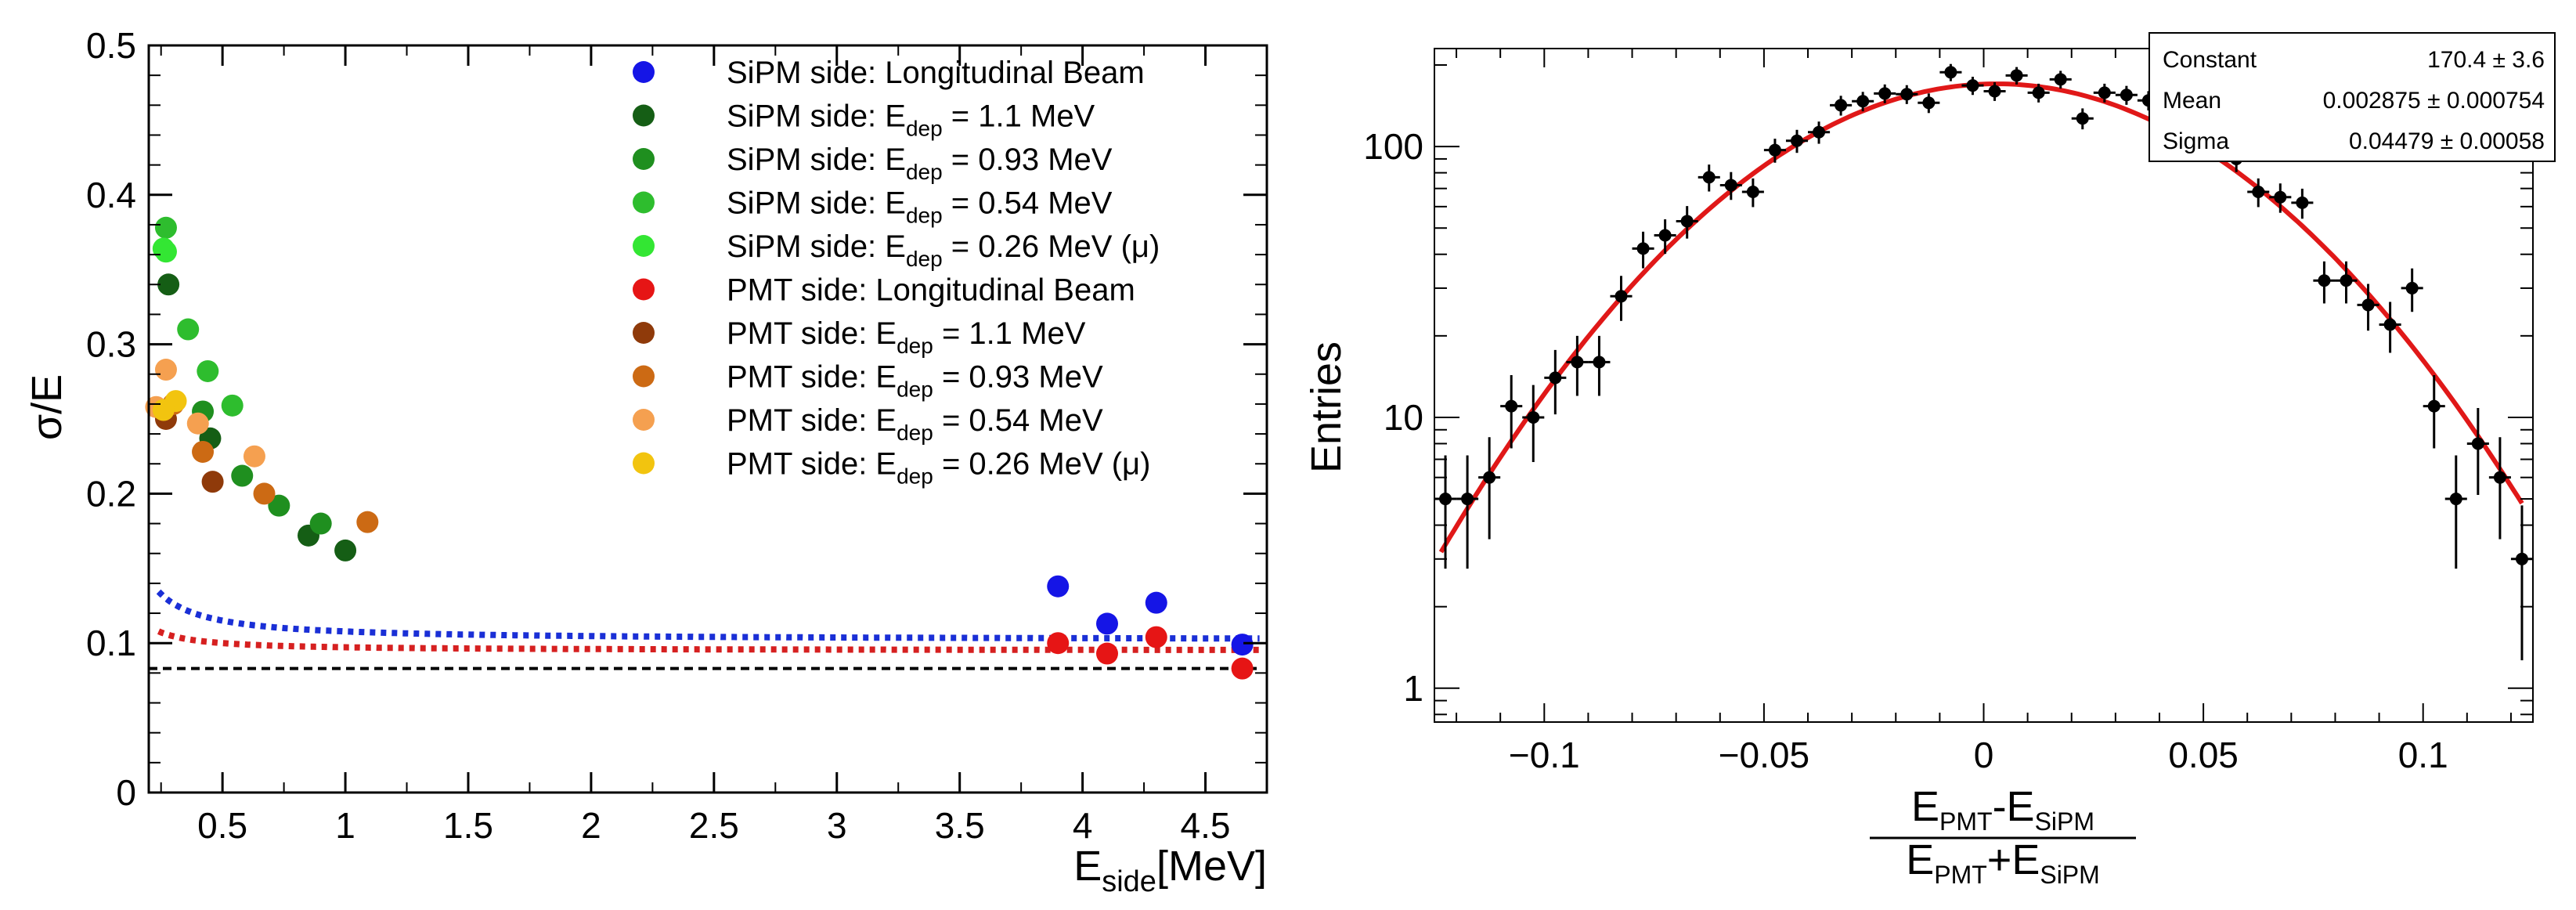 This screenshot has width=2576, height=910. I want to click on right-x-tick-label: −0.1, so click(1544, 755).